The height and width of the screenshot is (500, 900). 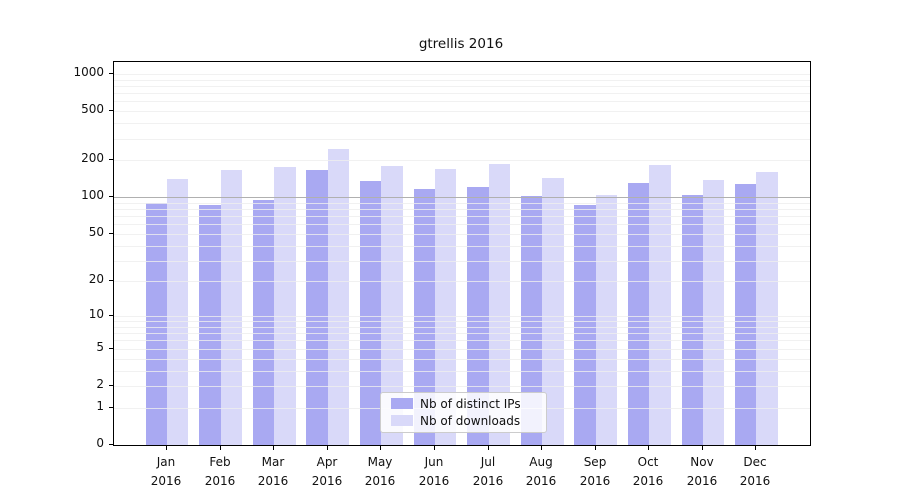 I want to click on bar-distinct-ips-may, so click(x=370, y=313).